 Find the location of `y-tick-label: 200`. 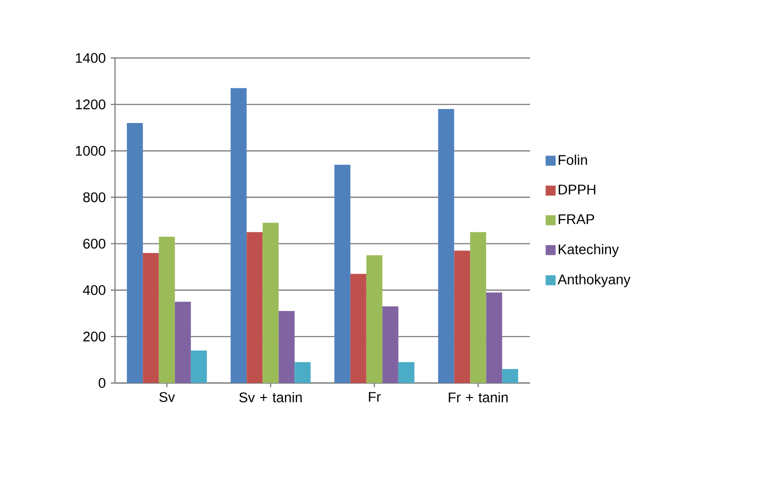

y-tick-label: 200 is located at coordinates (94, 337).